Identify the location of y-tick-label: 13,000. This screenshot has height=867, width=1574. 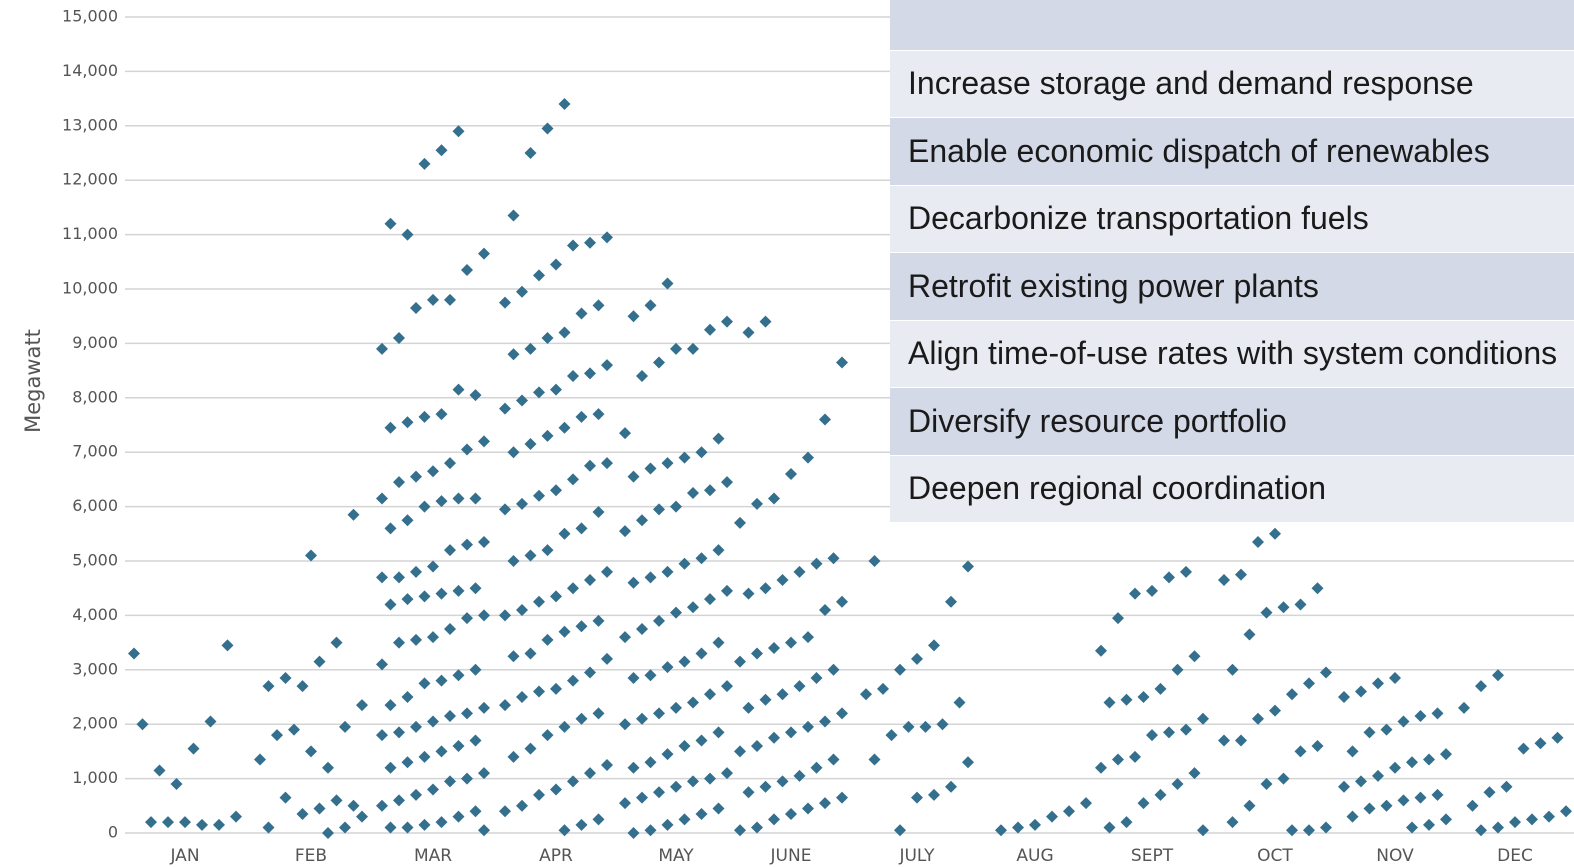
(90, 124).